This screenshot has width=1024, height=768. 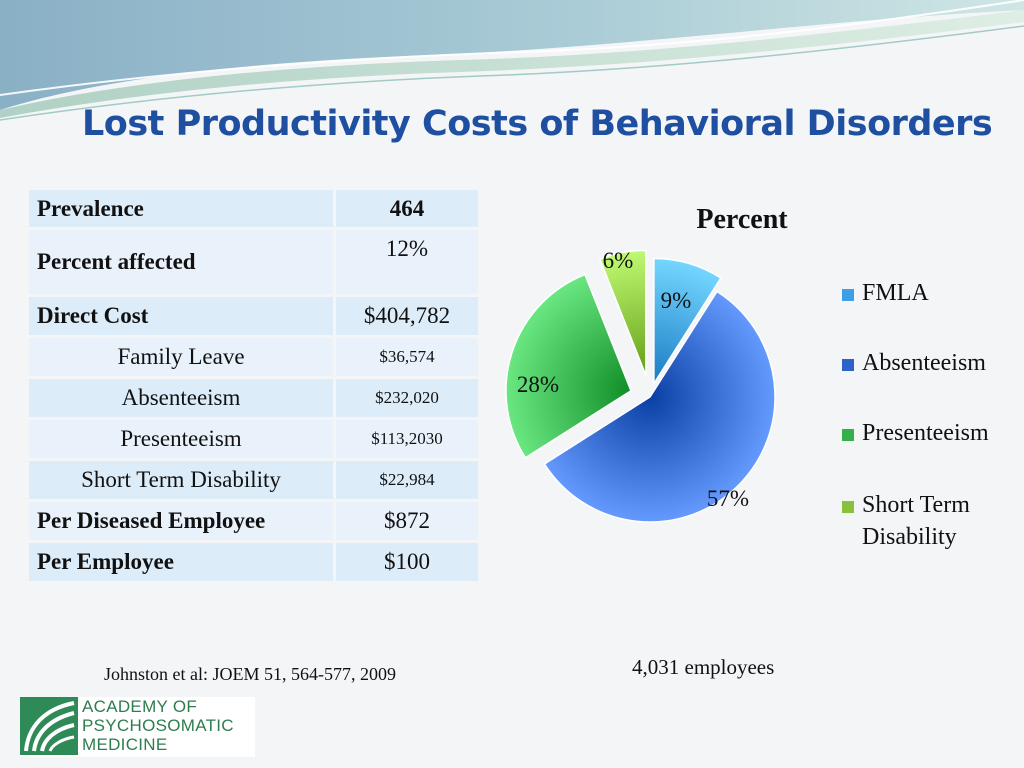 What do you see at coordinates (676, 300) in the screenshot?
I see `pie-label-fmla: 9%` at bounding box center [676, 300].